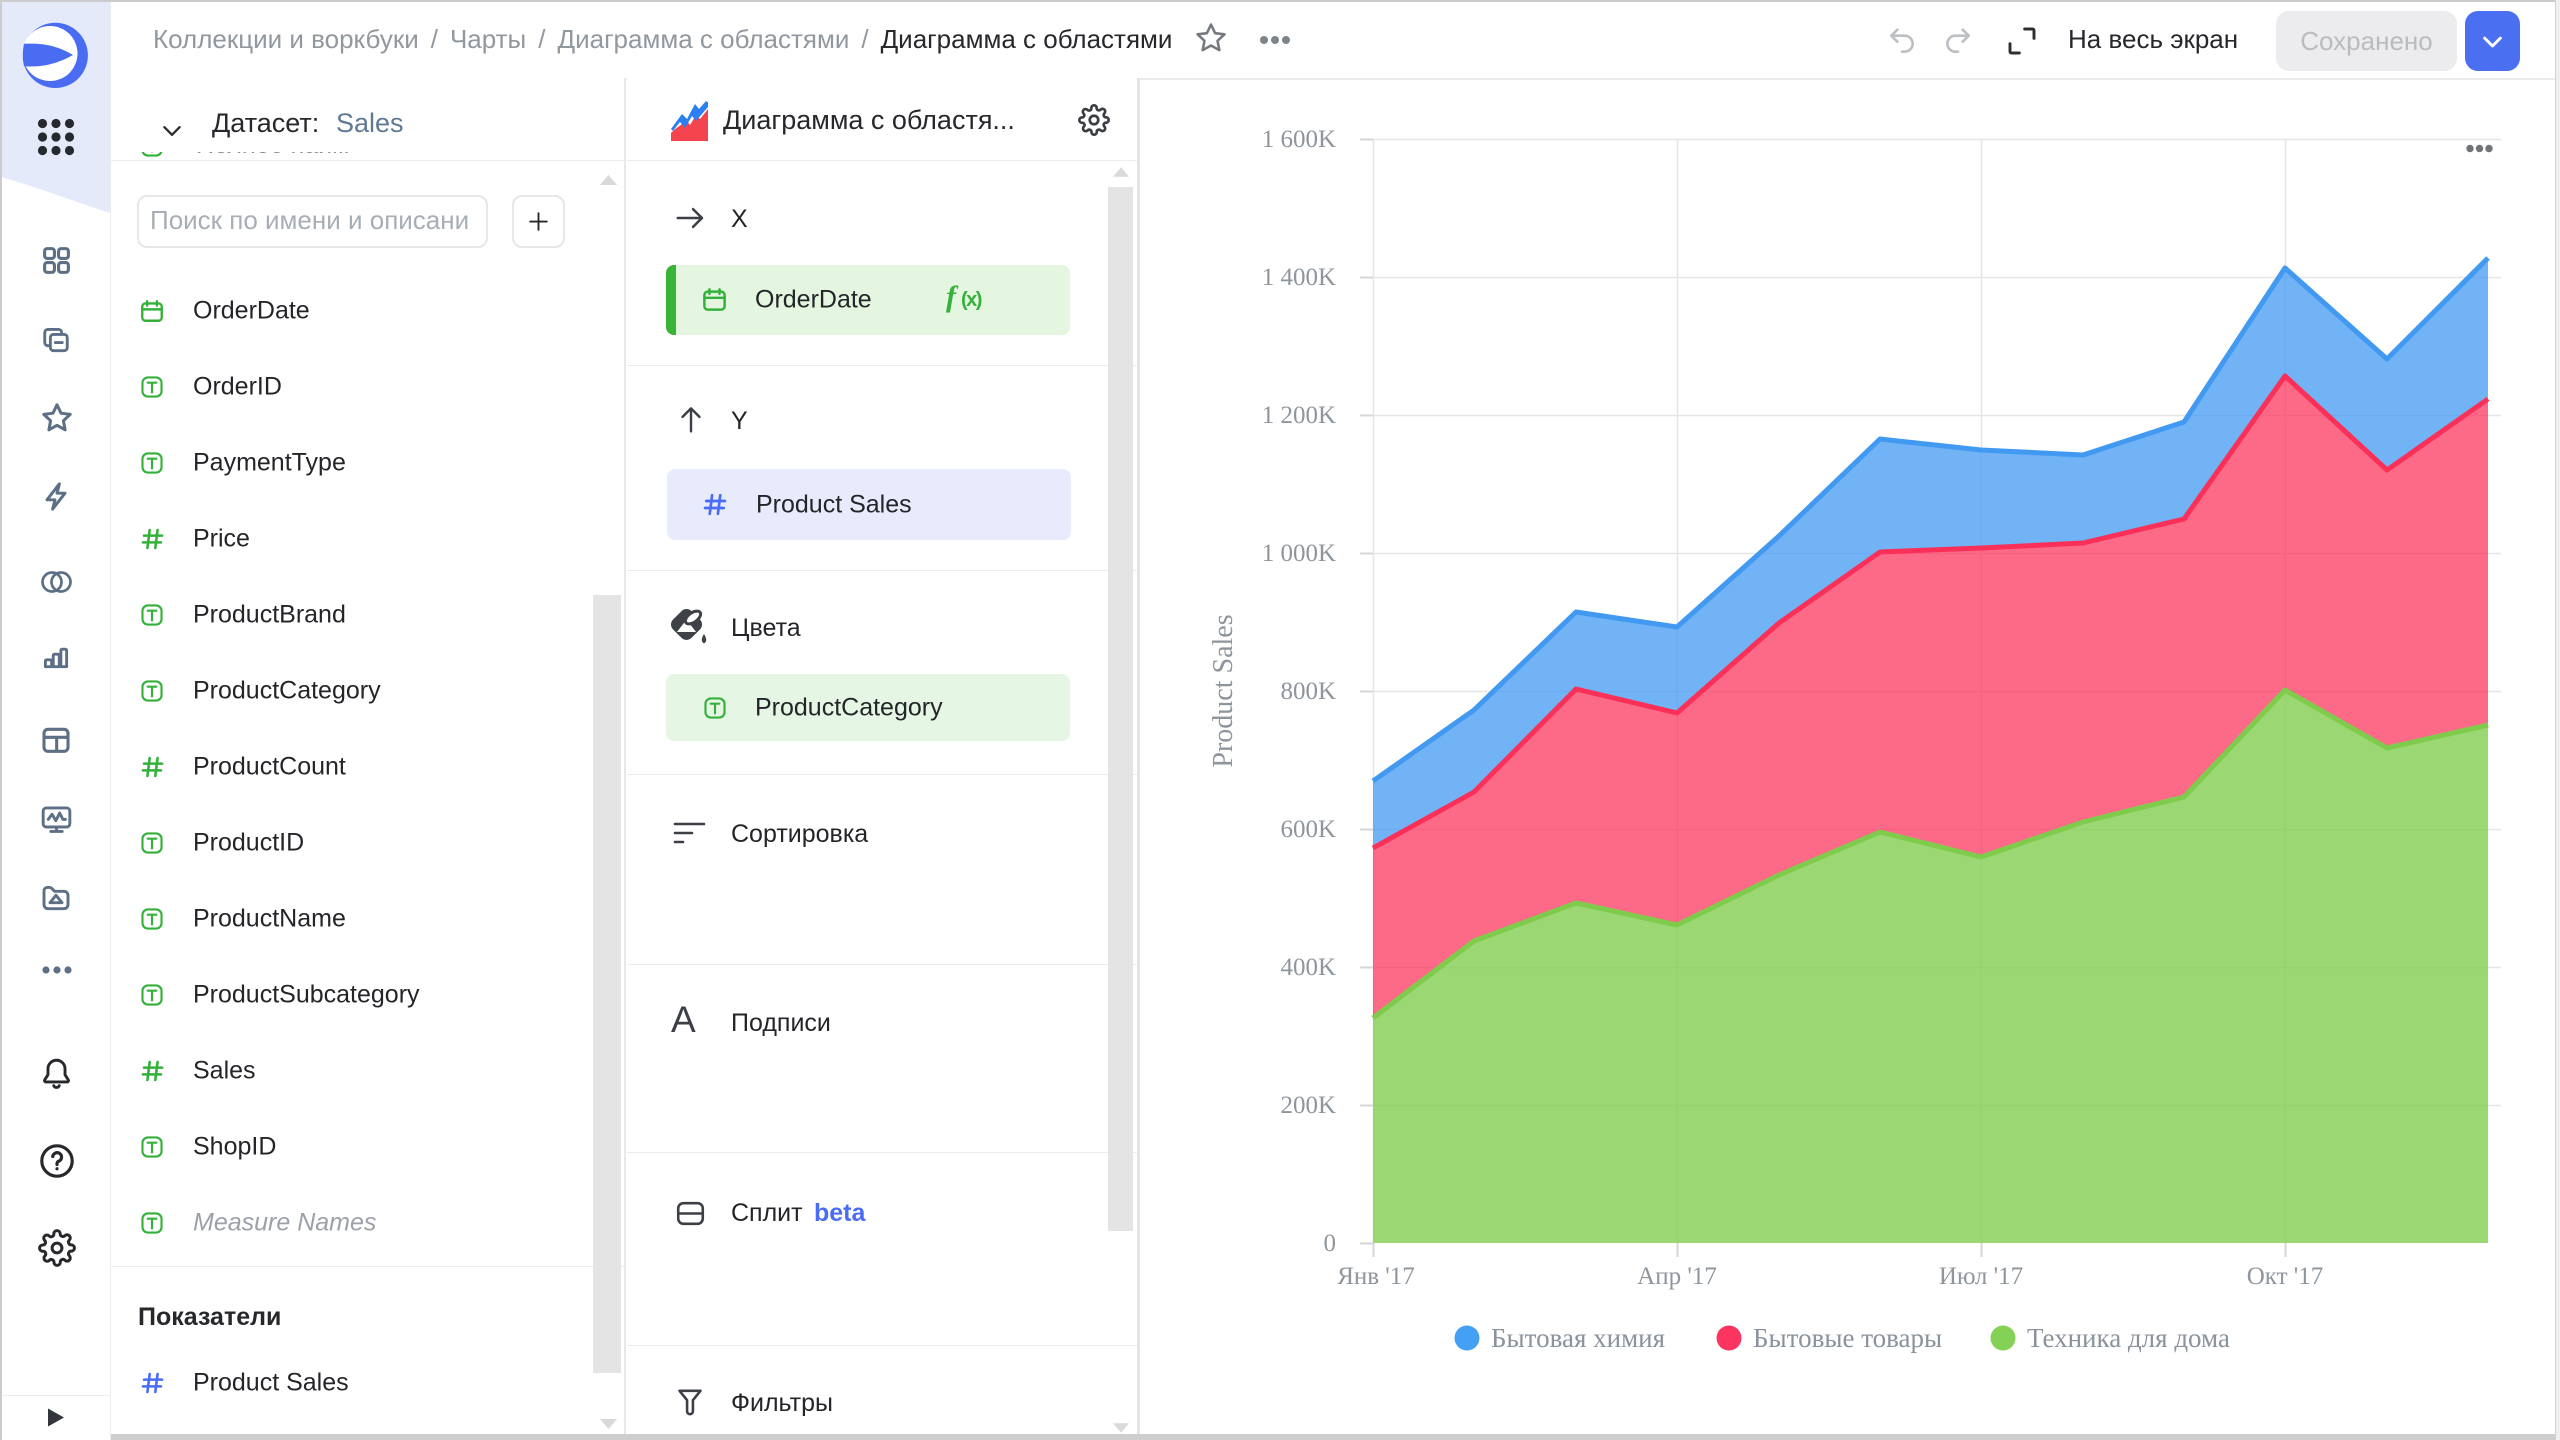  What do you see at coordinates (1299, 139) in the screenshot?
I see `svg-text: 1 600K` at bounding box center [1299, 139].